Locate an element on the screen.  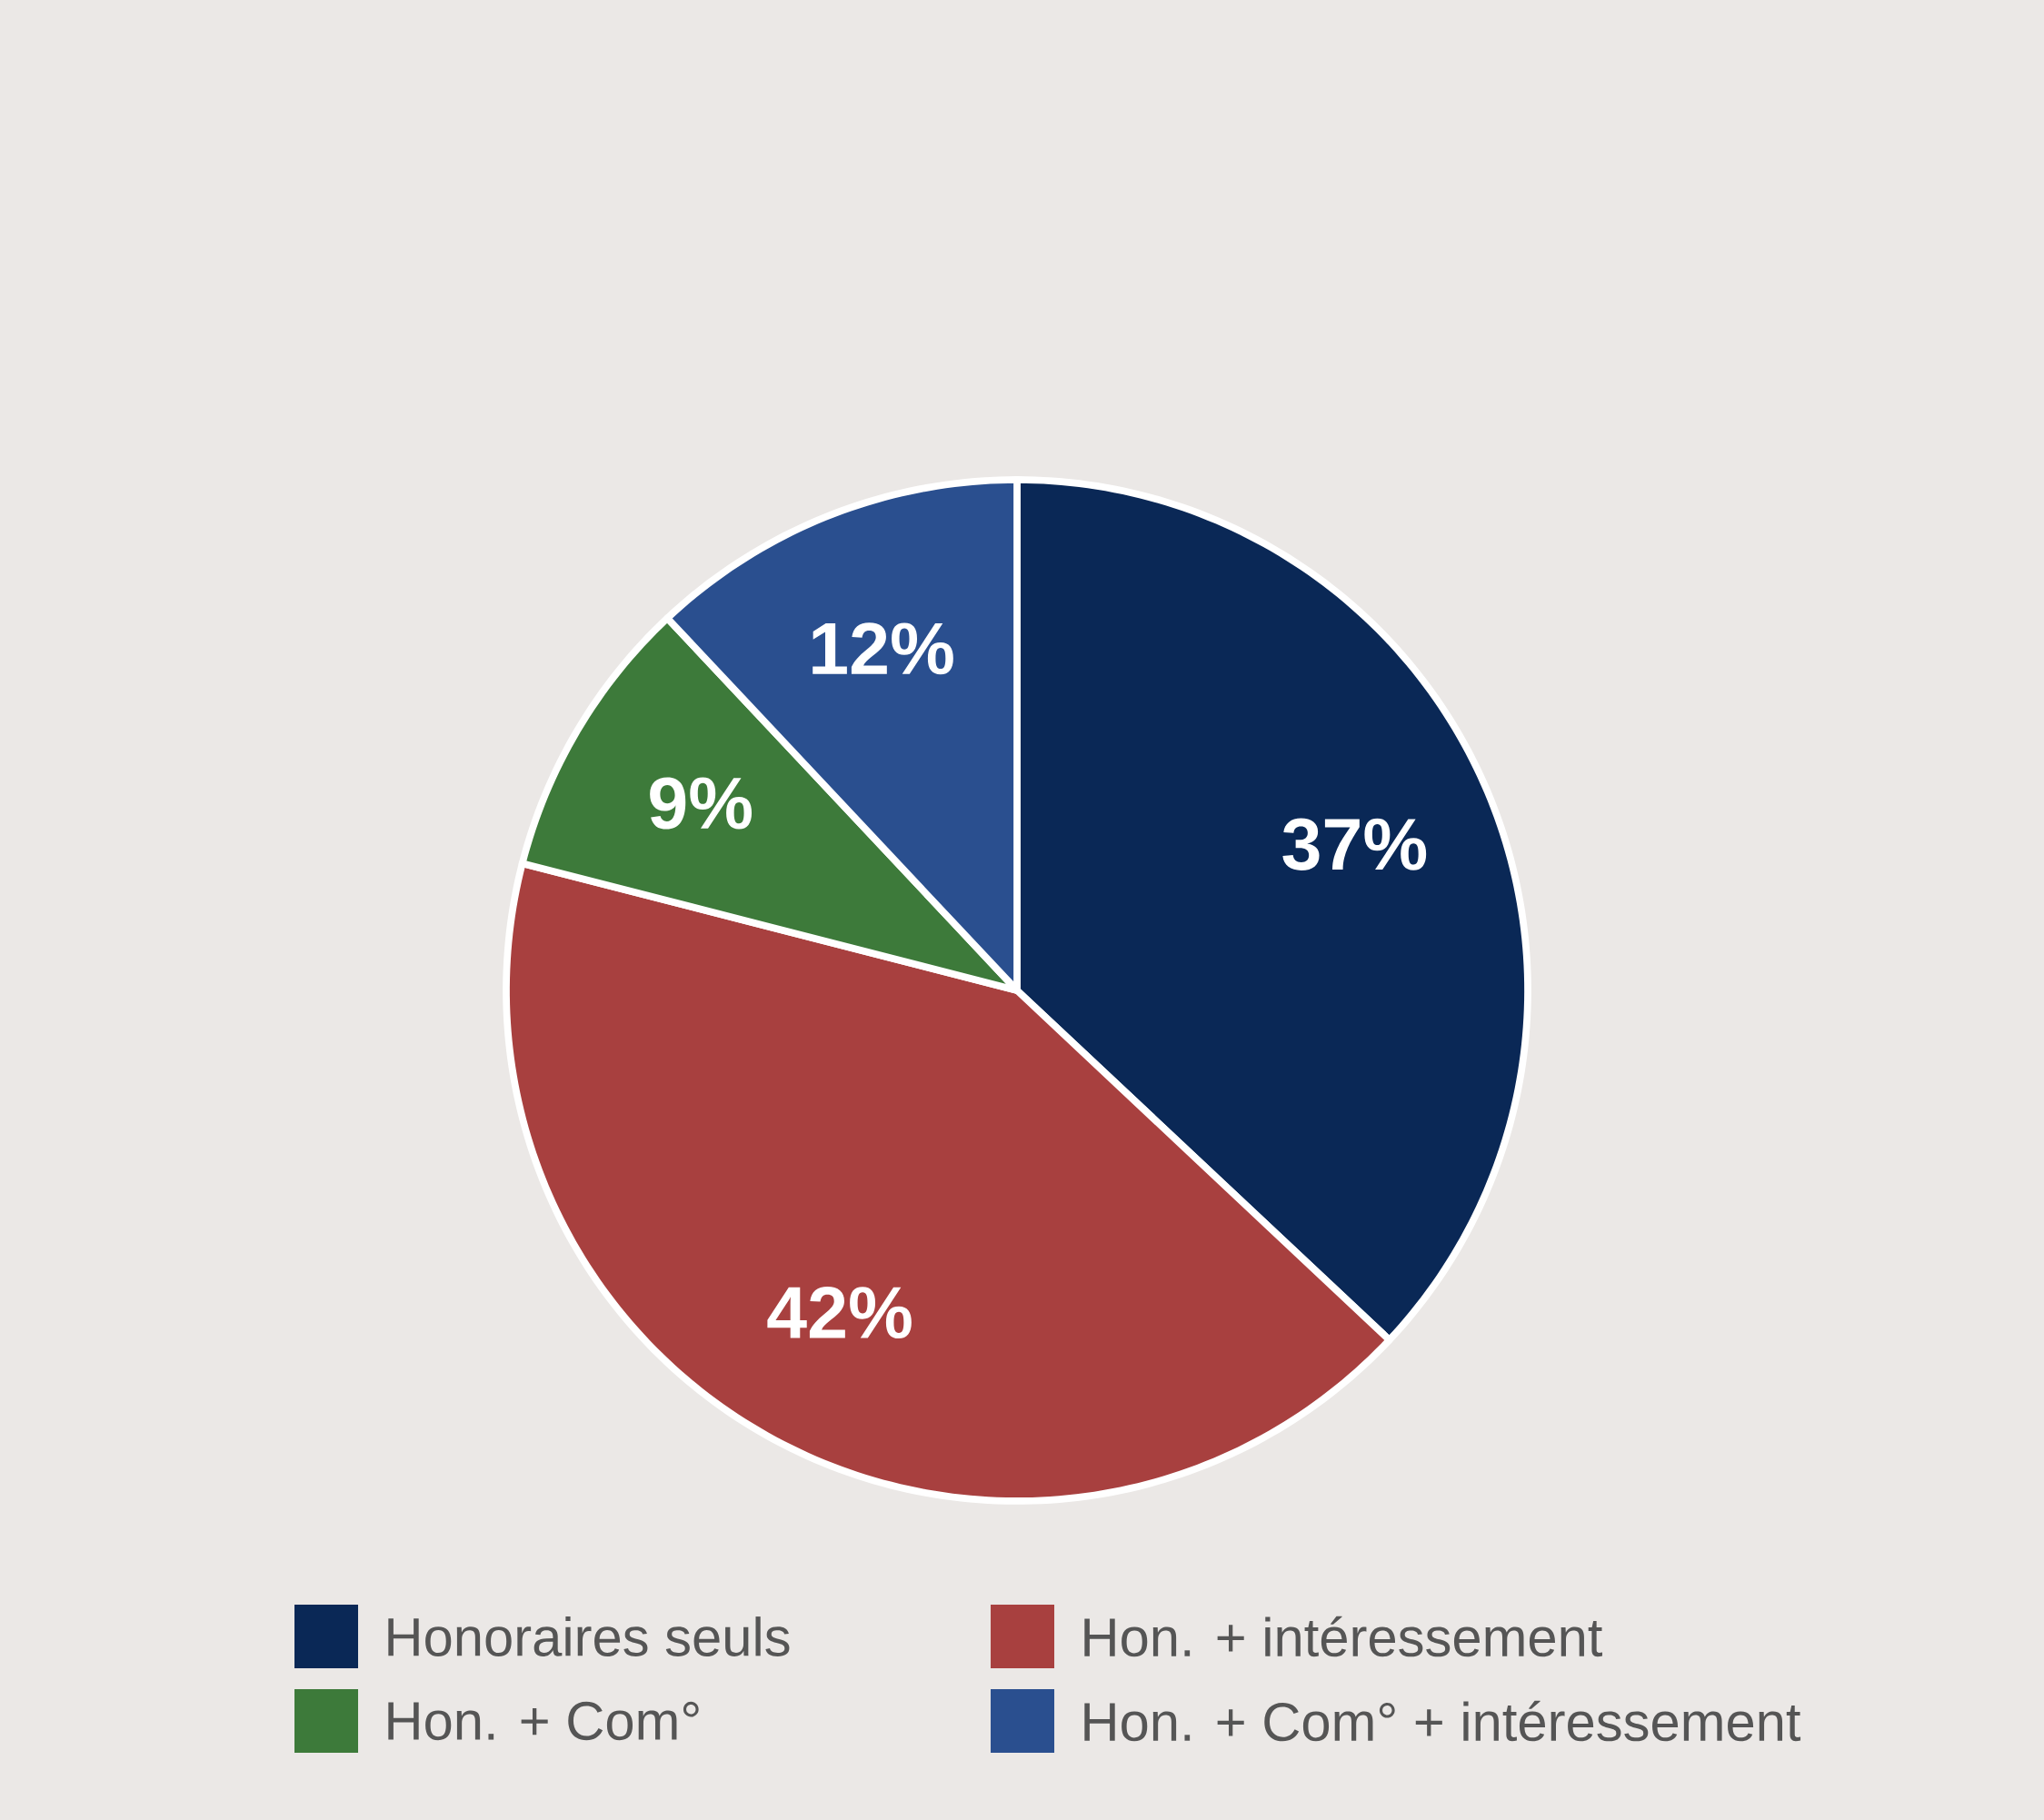
legend-label: Hon. + intéressement is located at coordinates (1343, 1637).